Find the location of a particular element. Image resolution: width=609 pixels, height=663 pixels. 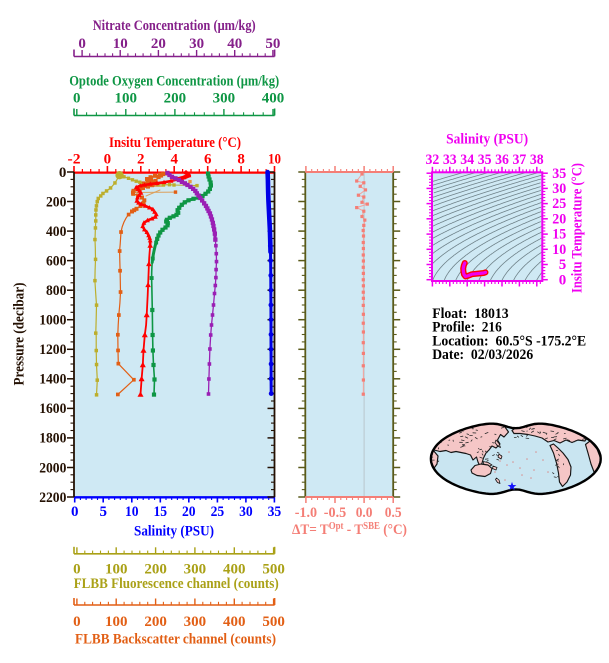

svg-text: 1000 is located at coordinates (52, 321).